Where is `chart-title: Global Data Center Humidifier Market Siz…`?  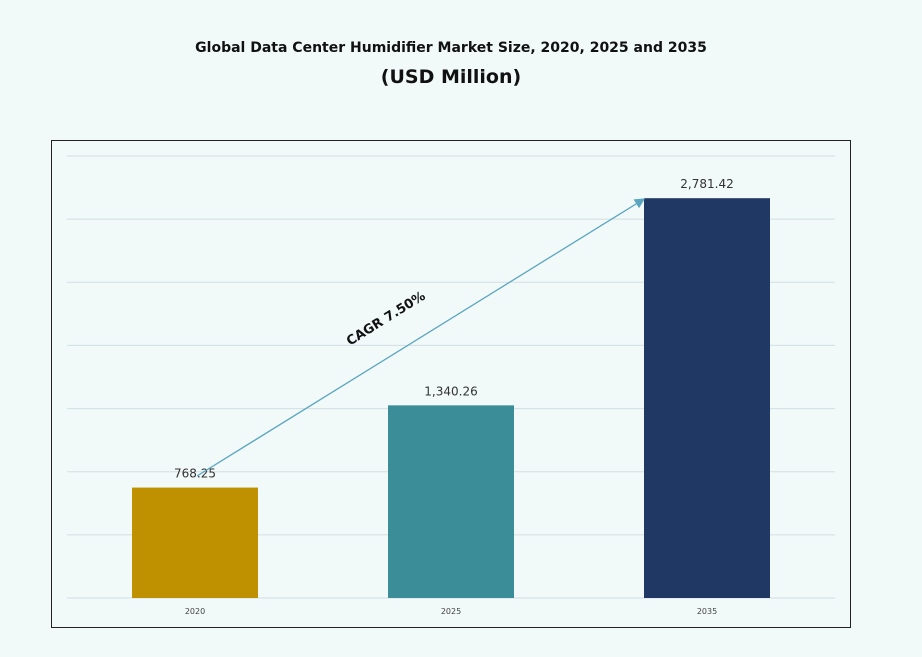
chart-title: Global Data Center Humidifier Market Siz… is located at coordinates (451, 48).